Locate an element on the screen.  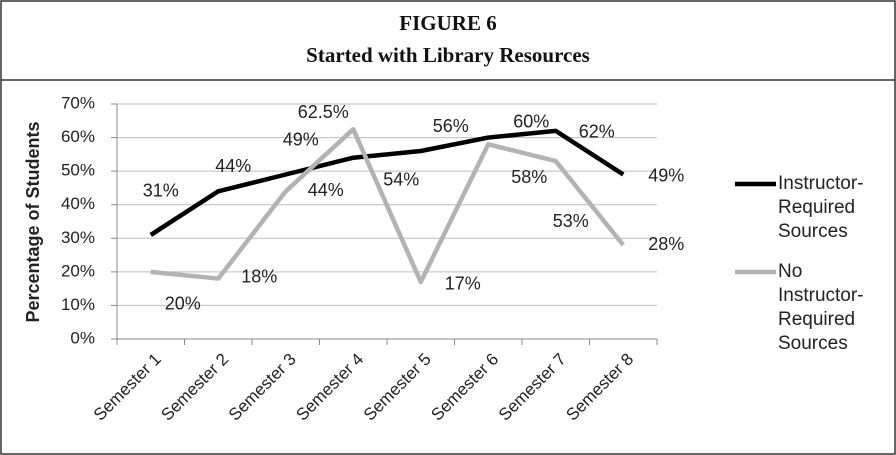
data-label: 56% is located at coordinates (451, 126).